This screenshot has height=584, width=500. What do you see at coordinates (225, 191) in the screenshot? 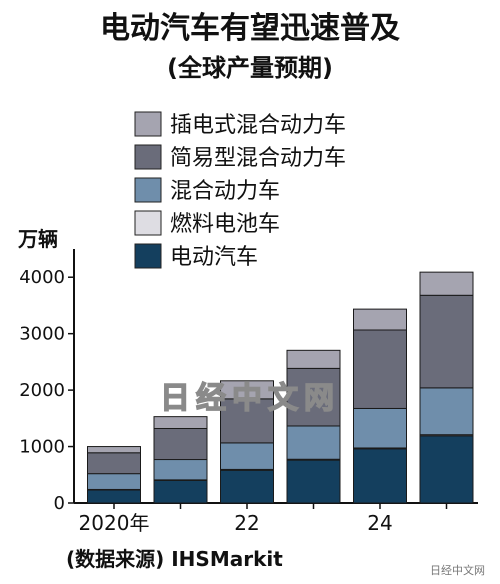
I see `legend-label-2: 混合动力车` at bounding box center [225, 191].